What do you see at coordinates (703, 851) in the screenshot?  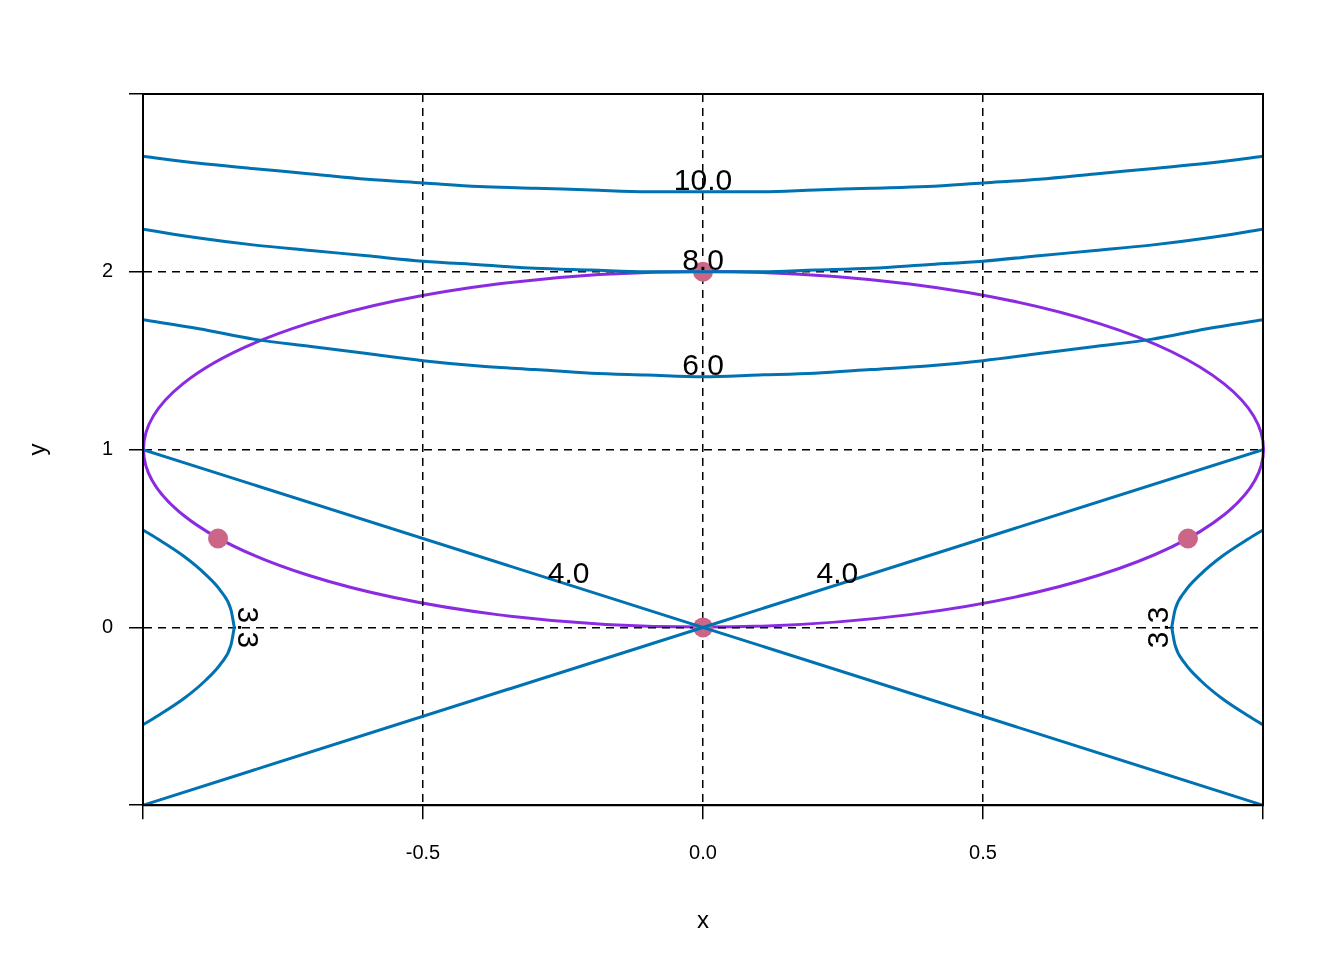 I see `x-tick-label: 0.0` at bounding box center [703, 851].